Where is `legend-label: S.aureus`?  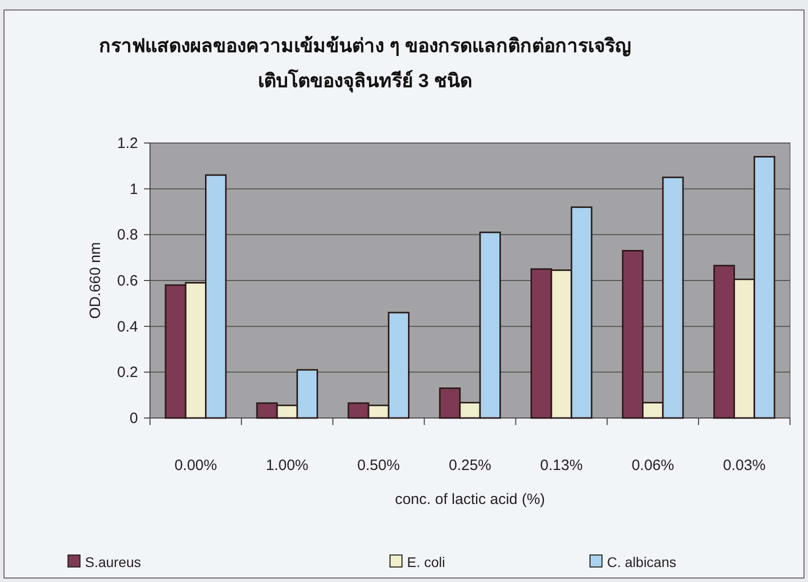 legend-label: S.aureus is located at coordinates (113, 562).